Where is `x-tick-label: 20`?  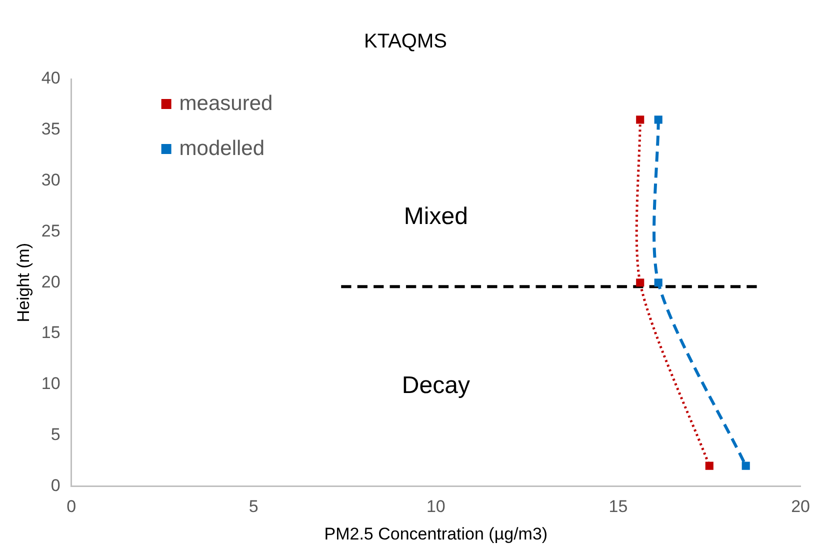
x-tick-label: 20 is located at coordinates (800, 506).